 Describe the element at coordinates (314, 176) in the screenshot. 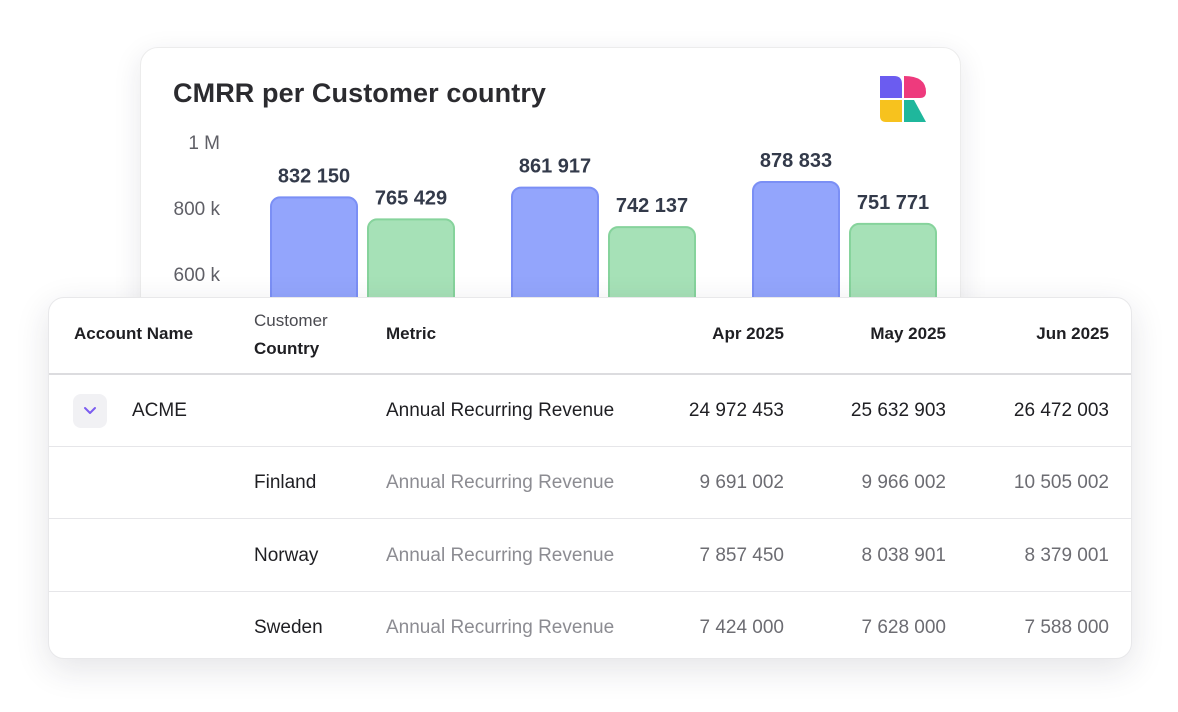

I see `bar-value-label: 832 150` at that location.